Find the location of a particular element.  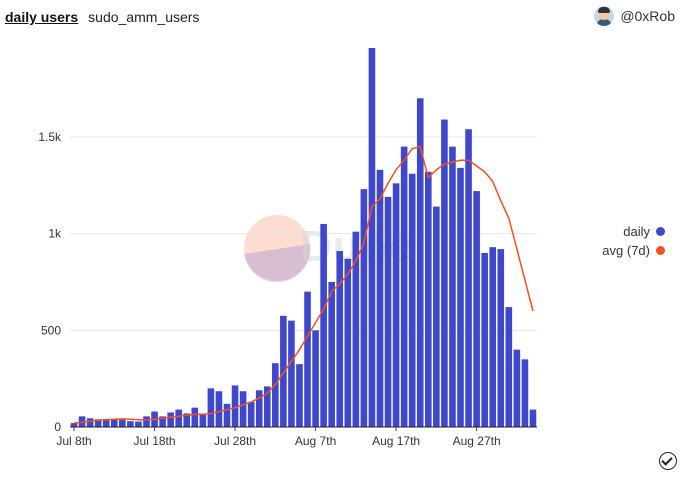

legend-item-daily: daily is located at coordinates (633, 231).